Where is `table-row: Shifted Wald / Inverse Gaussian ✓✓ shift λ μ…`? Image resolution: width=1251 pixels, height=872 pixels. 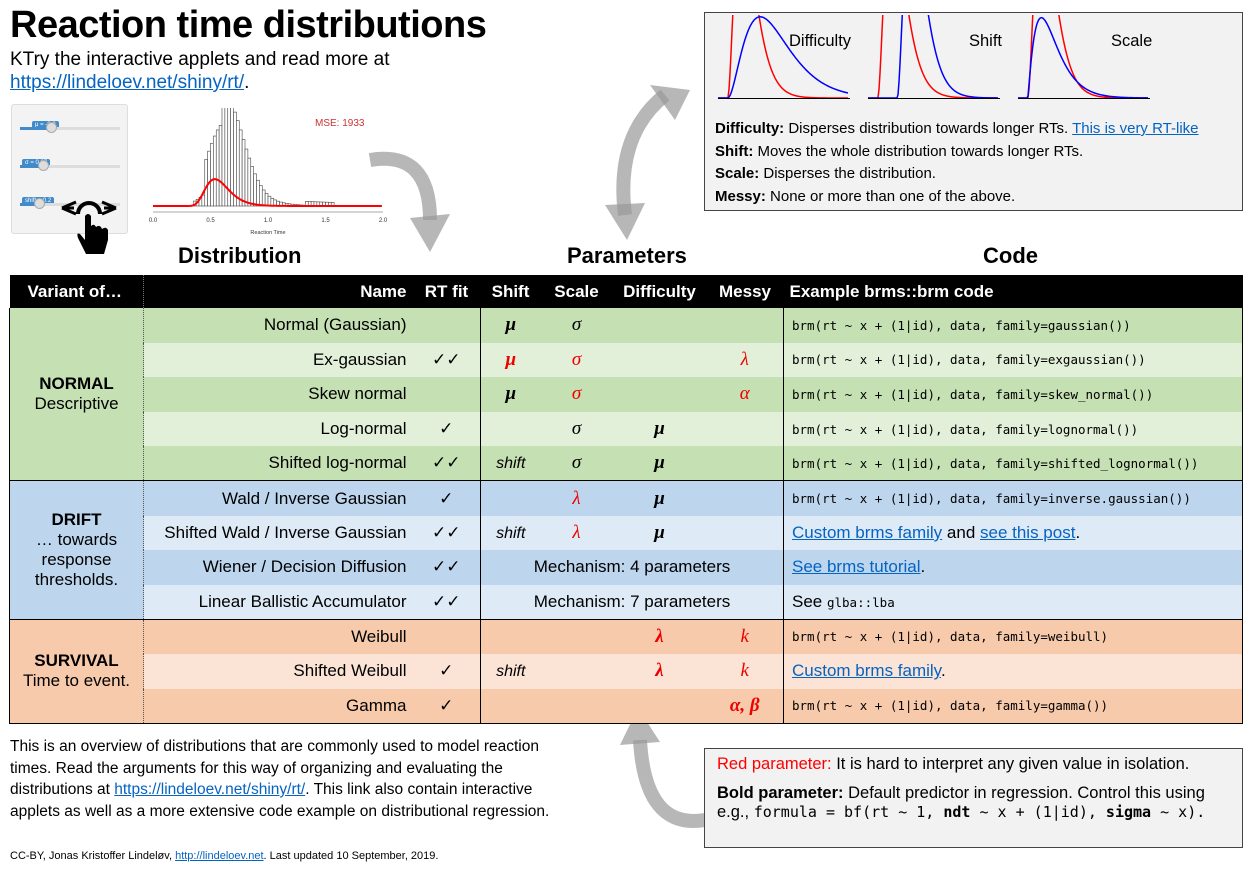
table-row: Shifted Wald / Inverse Gaussian ✓✓ shift λ μ… is located at coordinates (626, 533).